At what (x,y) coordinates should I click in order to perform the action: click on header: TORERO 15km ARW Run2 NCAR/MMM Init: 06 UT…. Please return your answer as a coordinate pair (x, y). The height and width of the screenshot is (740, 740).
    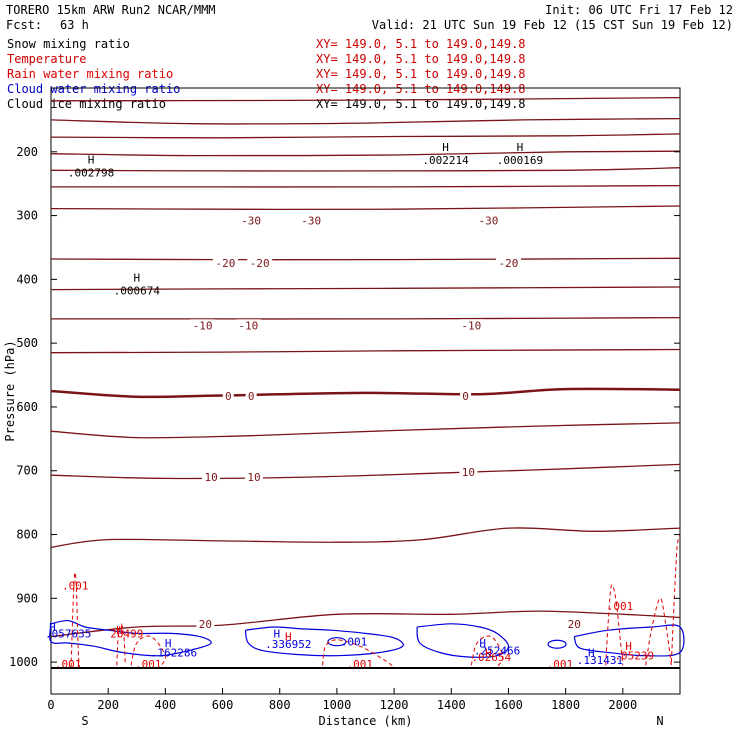
    Looking at the image, I should click on (369, 17).